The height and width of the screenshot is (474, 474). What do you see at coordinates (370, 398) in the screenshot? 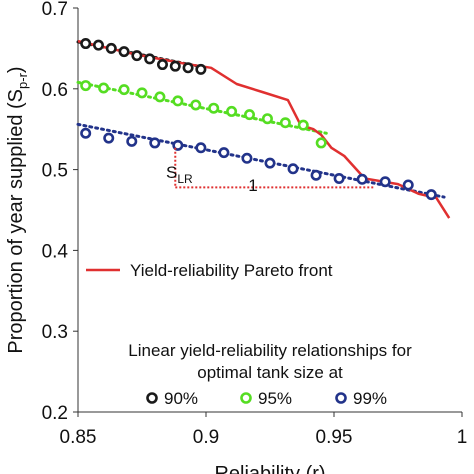
I see `legend-label-99pct: 99%` at bounding box center [370, 398].